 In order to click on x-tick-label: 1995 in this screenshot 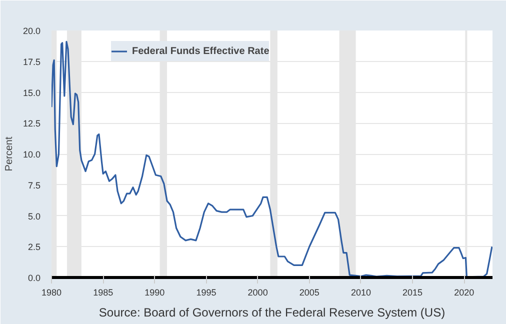, I will do `click(206, 293)`.